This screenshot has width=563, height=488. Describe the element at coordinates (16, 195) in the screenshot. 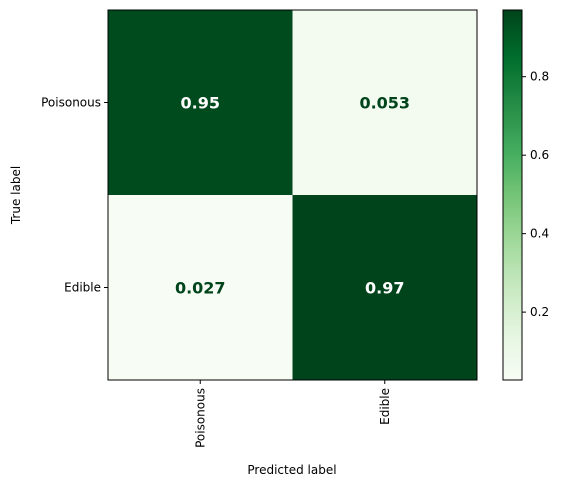

I see `y-axis-label: True label` at that location.